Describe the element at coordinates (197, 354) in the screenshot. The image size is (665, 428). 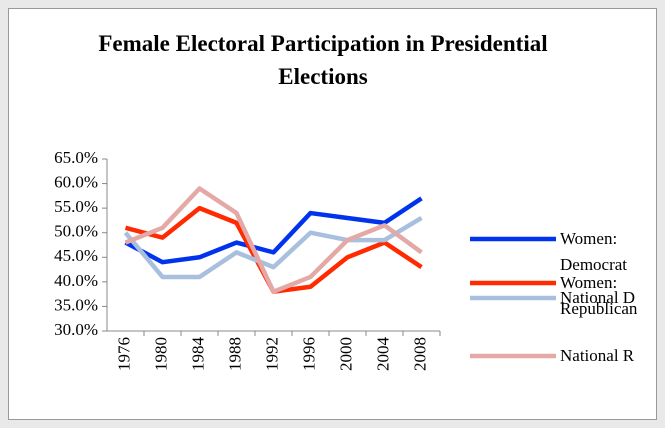
I see `x-tick-label: 1984` at that location.